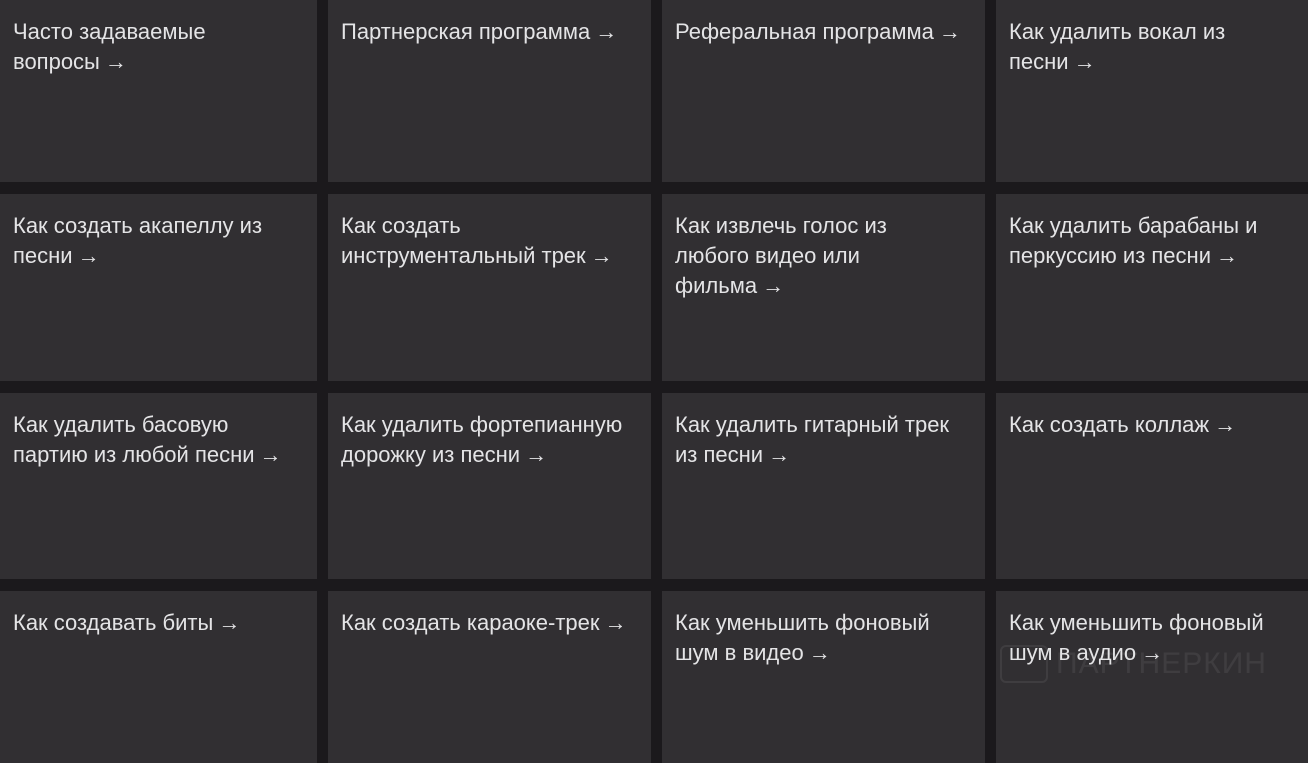 The height and width of the screenshot is (763, 1308). Describe the element at coordinates (812, 439) in the screenshot. I see `link-tile-label: Как удалить гитарный трек из песни` at that location.